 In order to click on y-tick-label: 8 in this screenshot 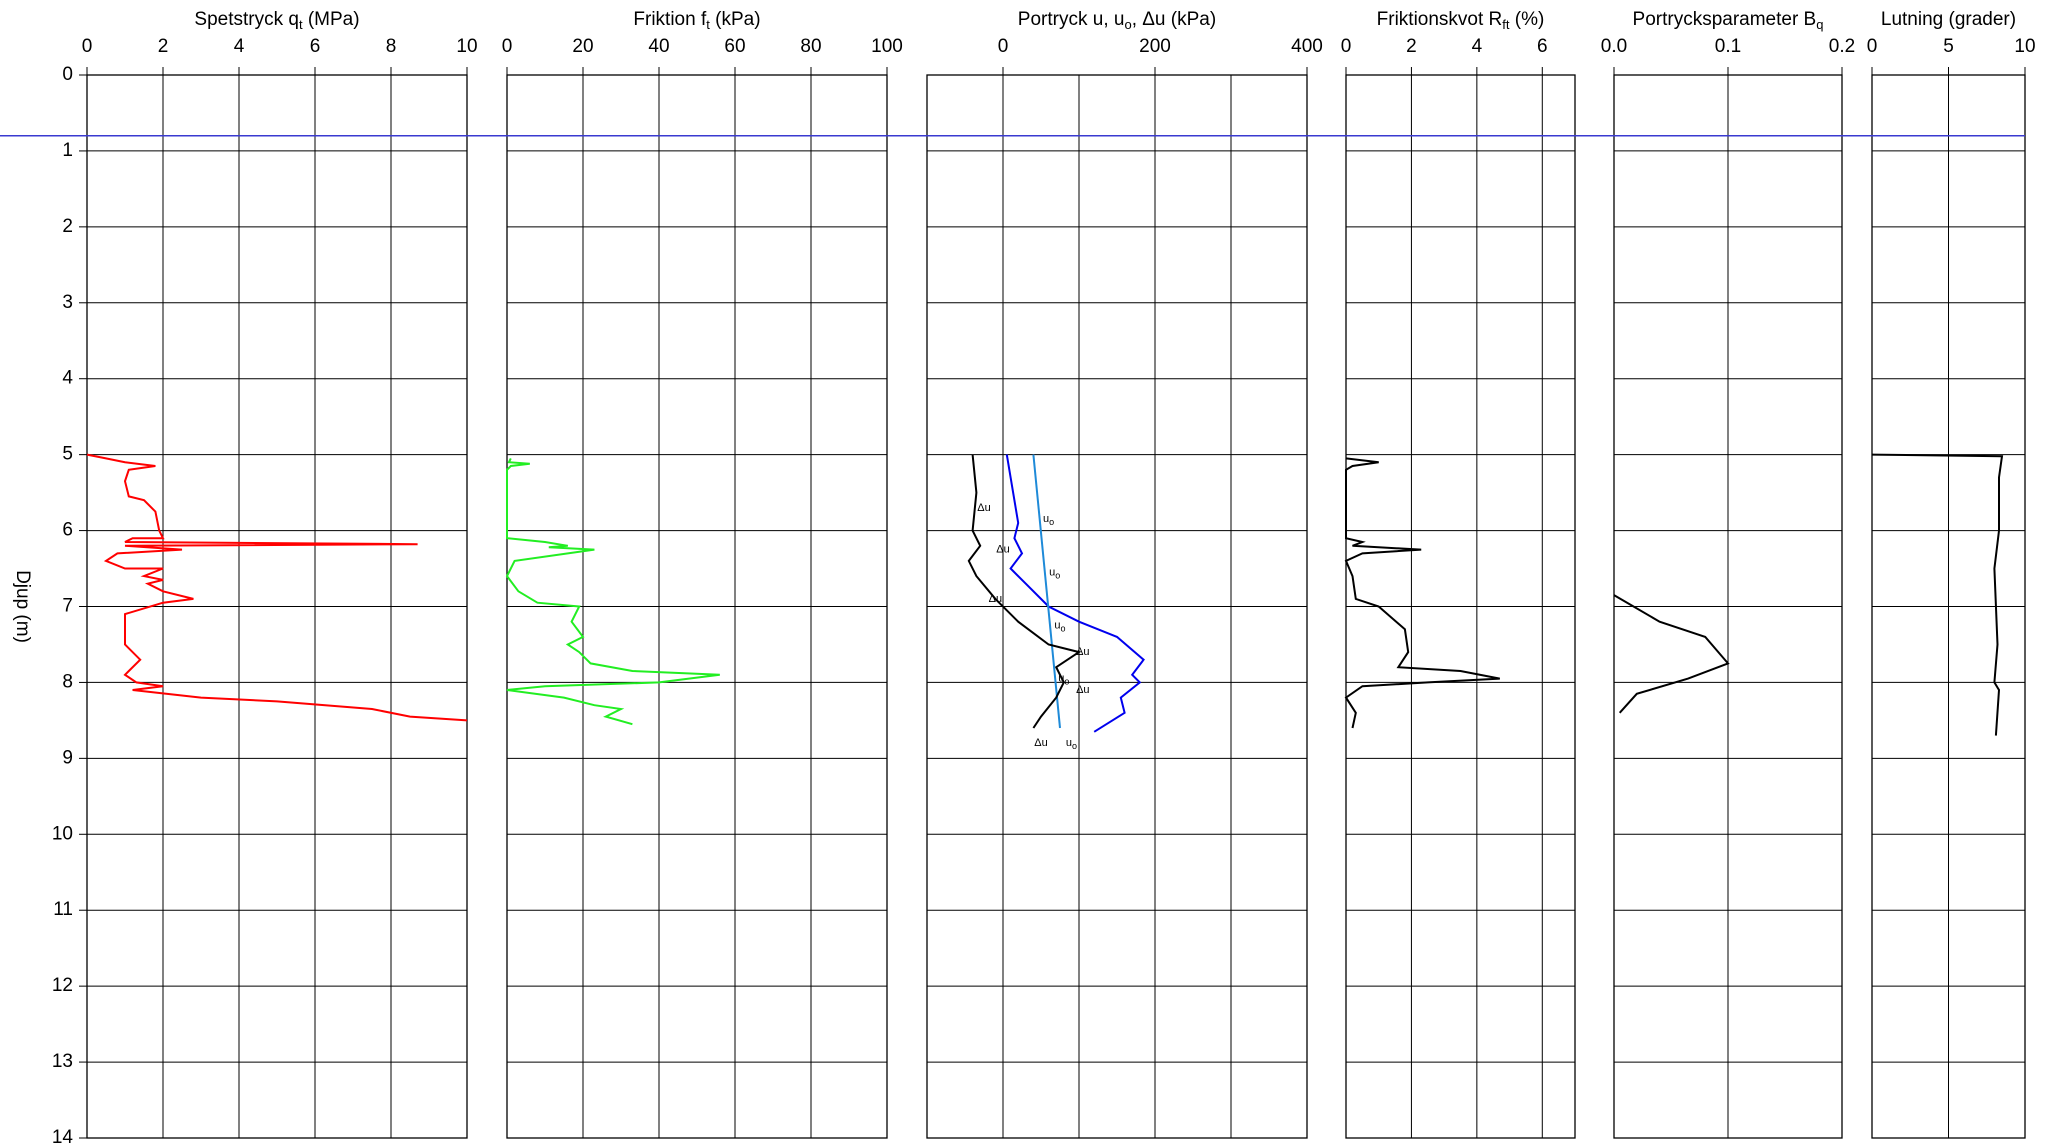, I will do `click(67, 681)`.